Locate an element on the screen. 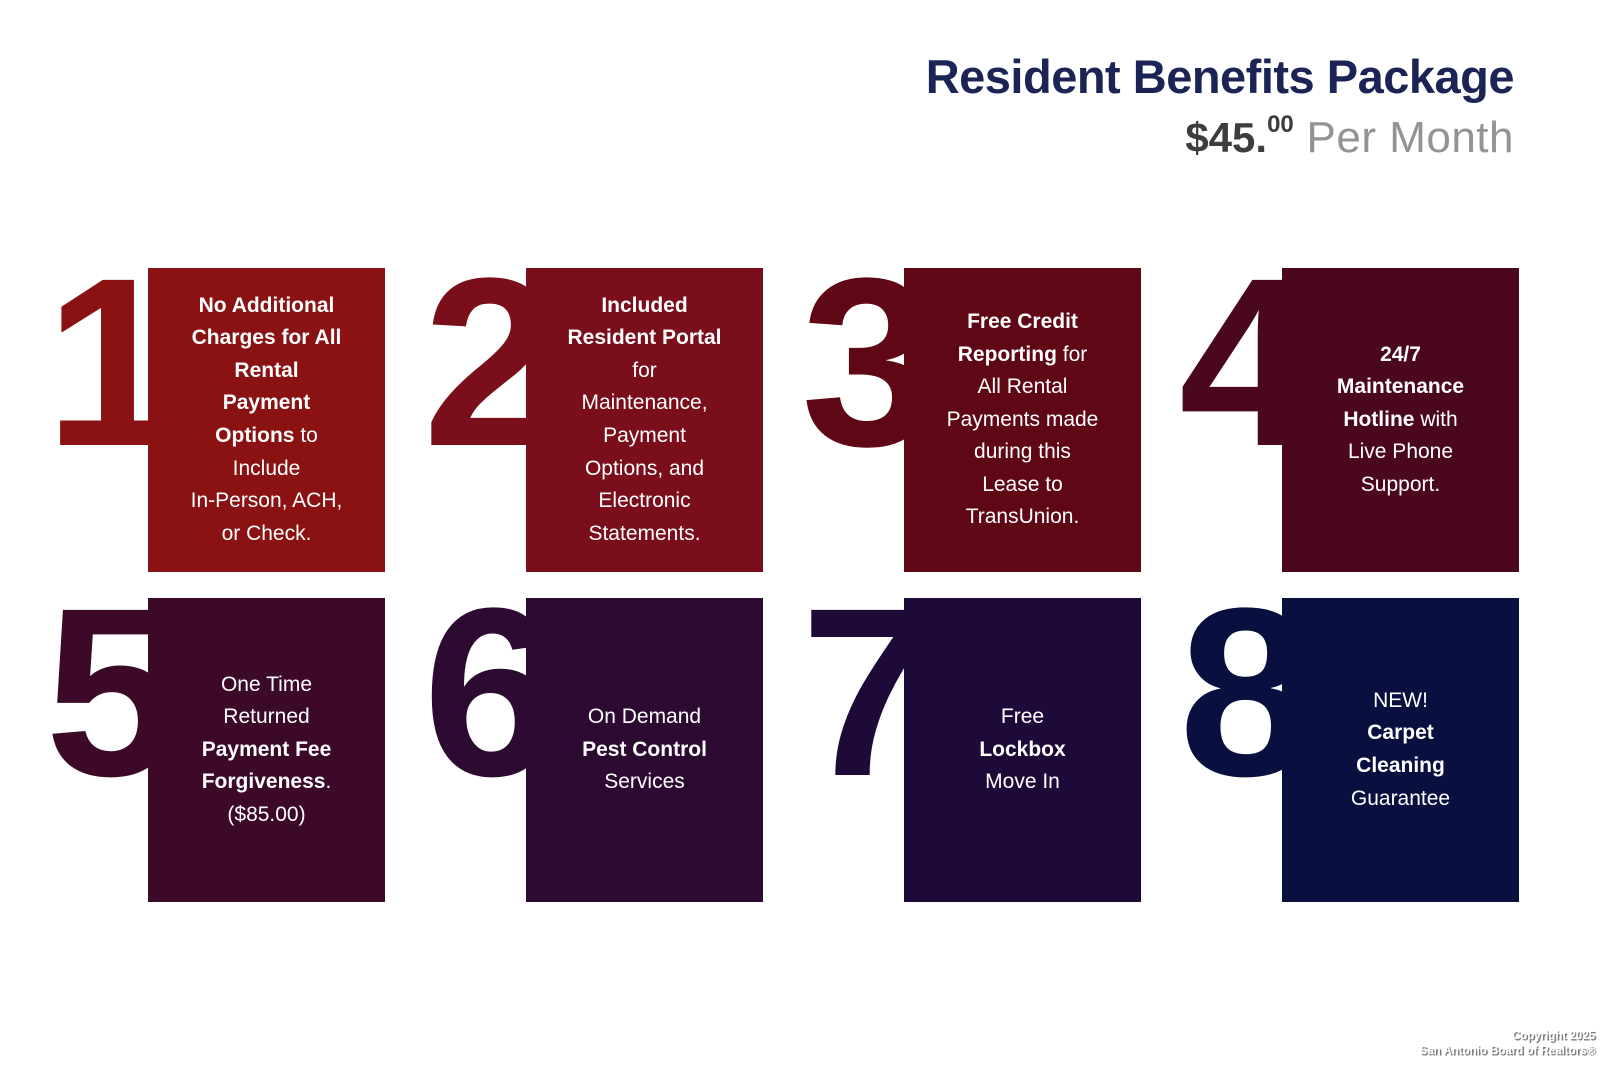 Image resolution: width=1600 pixels, height=1068 pixels. price-suffix: Per Month is located at coordinates (1403, 138).